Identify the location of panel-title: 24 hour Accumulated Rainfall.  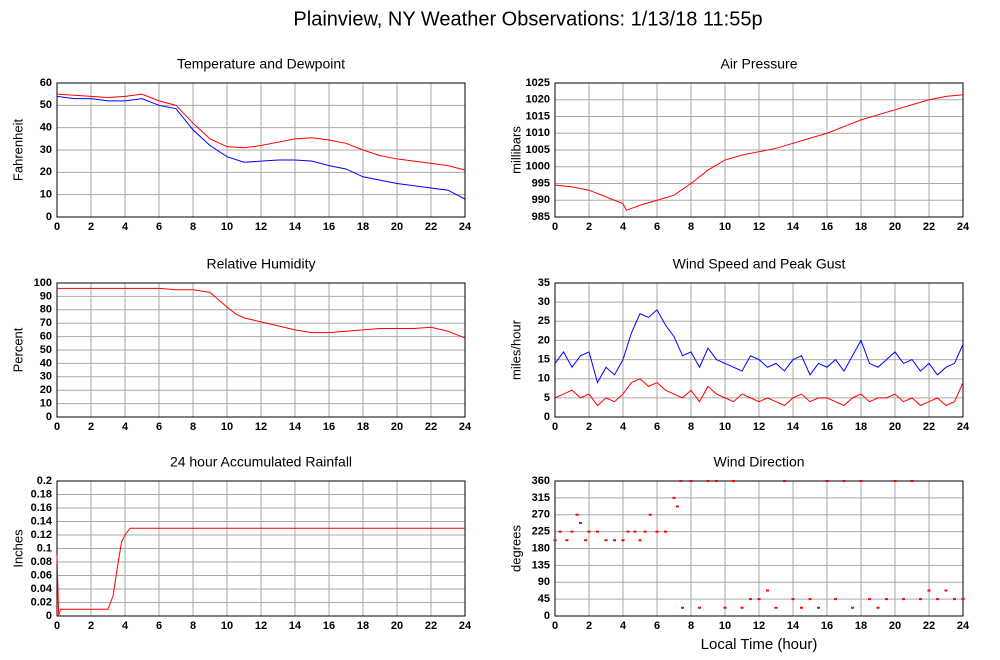
(261, 462).